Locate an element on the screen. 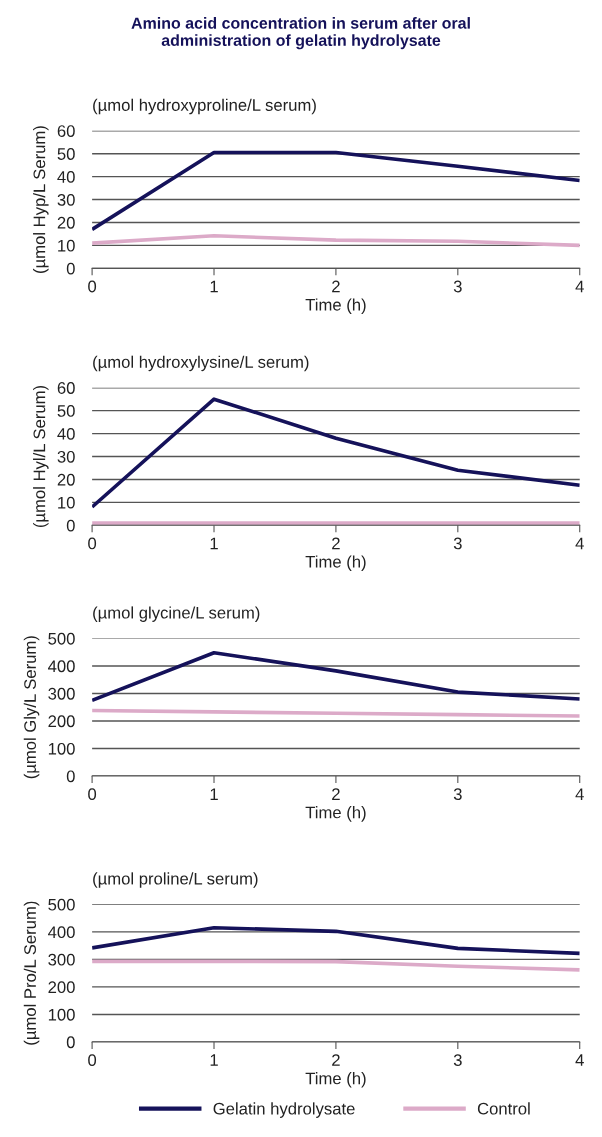  legend-label: Control is located at coordinates (503, 1108).